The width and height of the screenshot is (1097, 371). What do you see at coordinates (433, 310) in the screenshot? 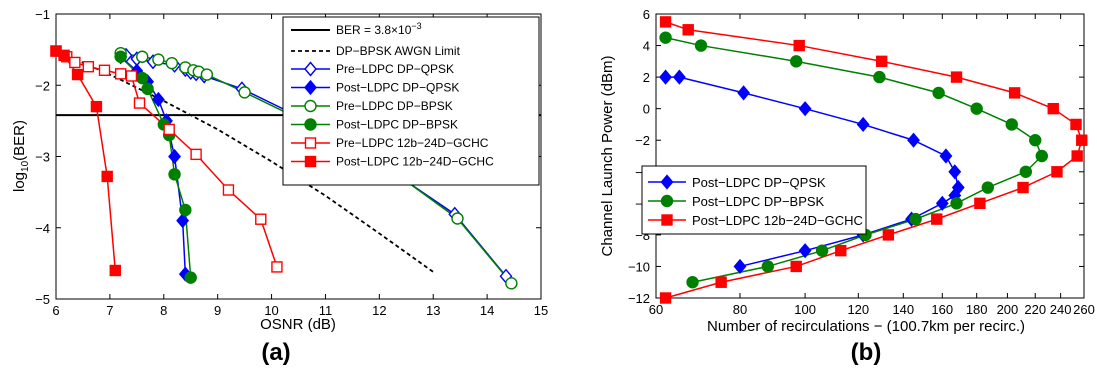
I see `panel-a-x-tick-label: 13` at bounding box center [433, 310].